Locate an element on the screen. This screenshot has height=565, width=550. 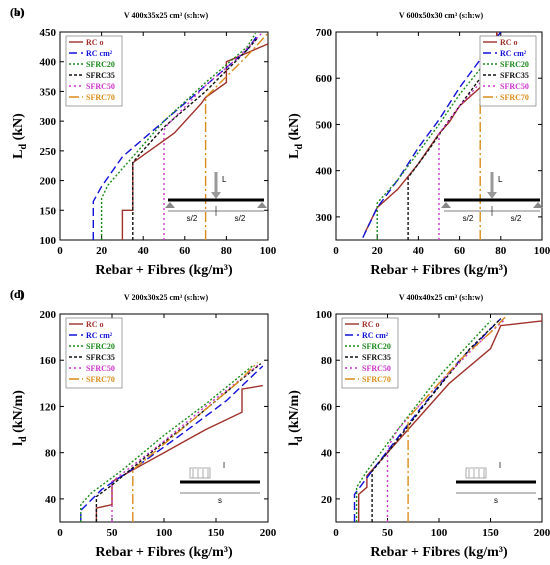
inset-load-label: l is located at coordinates (500, 465).